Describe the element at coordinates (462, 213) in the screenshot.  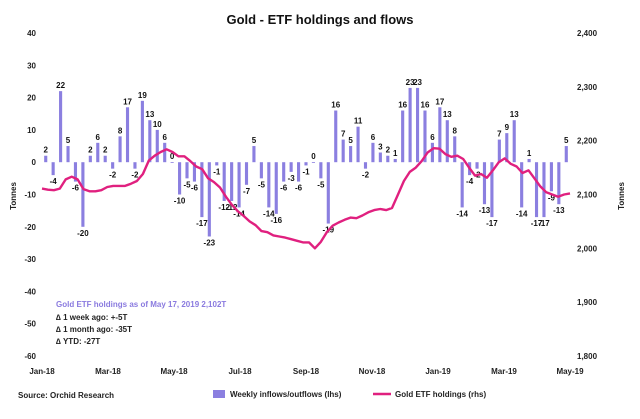
I see `bar-data-label: -14` at that location.